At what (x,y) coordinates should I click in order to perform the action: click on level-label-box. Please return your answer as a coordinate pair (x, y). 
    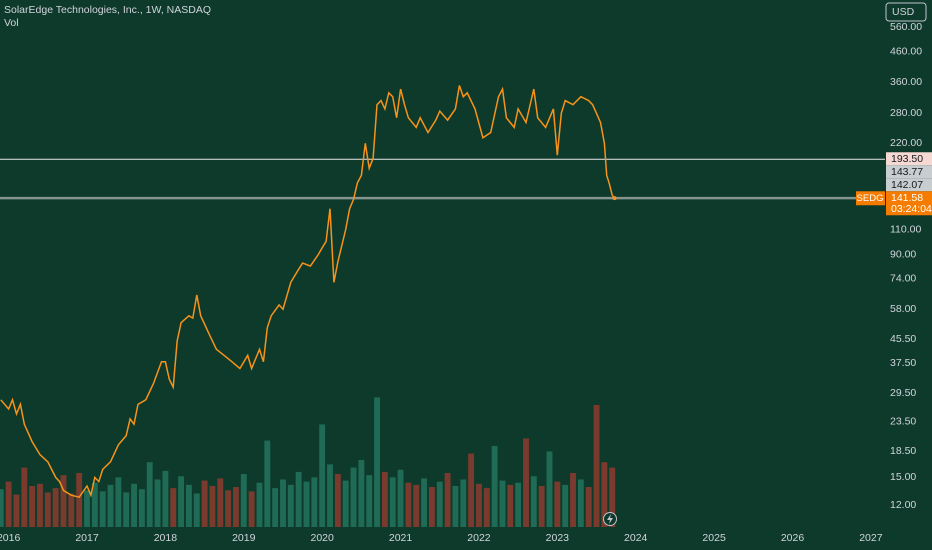
    Looking at the image, I should click on (909, 159).